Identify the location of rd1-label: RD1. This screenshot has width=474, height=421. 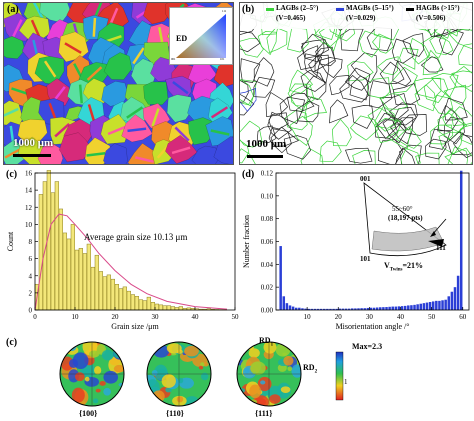
(266, 342).